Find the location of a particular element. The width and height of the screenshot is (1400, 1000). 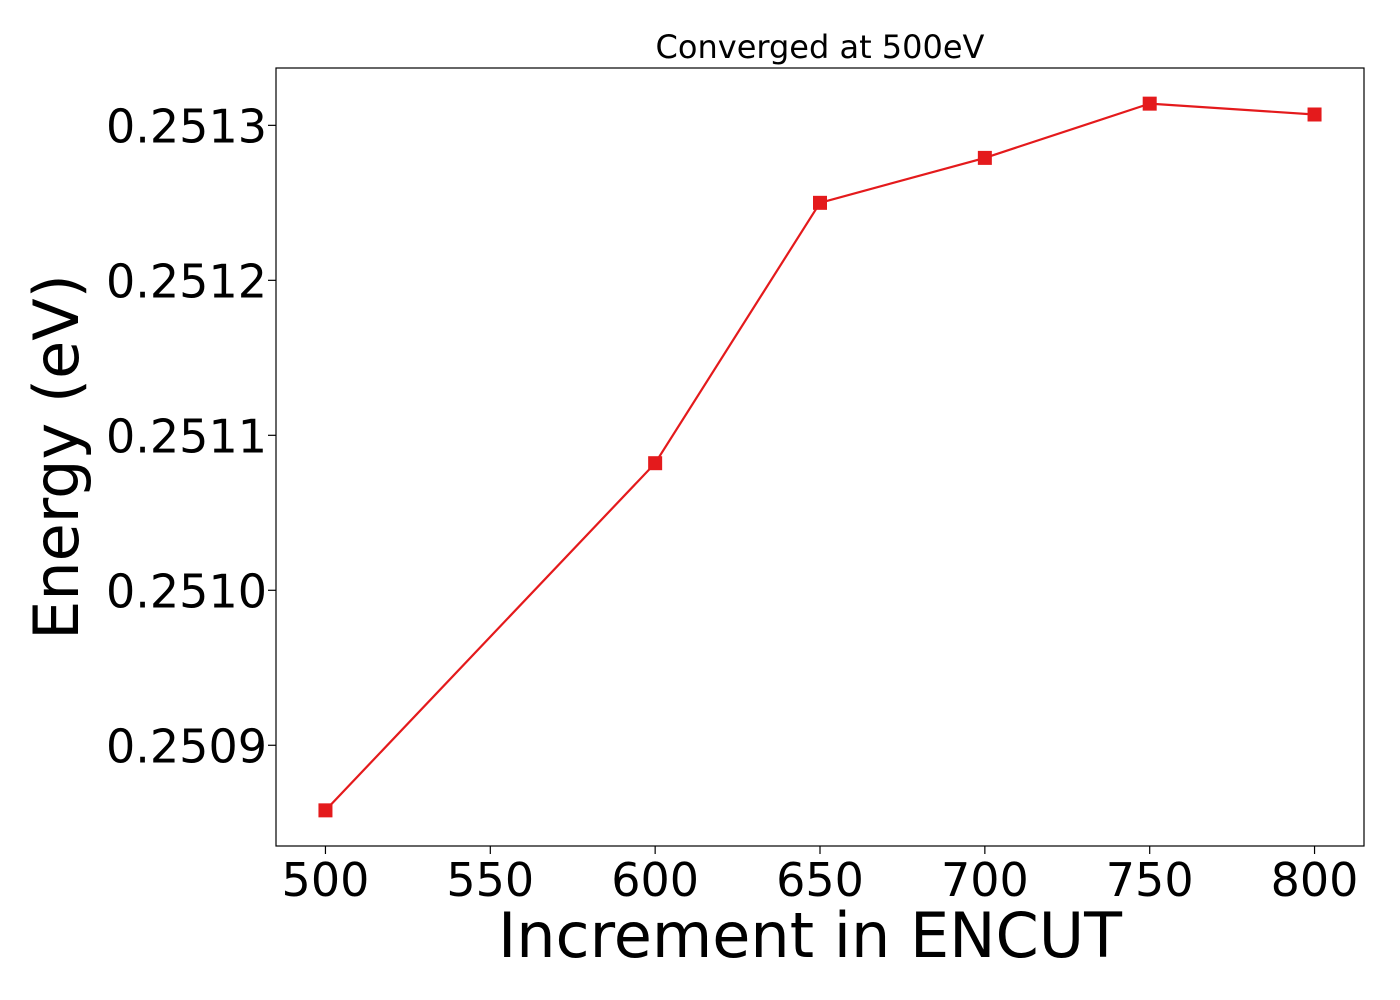

y-tick-label: 0.2512 is located at coordinates (186, 281).